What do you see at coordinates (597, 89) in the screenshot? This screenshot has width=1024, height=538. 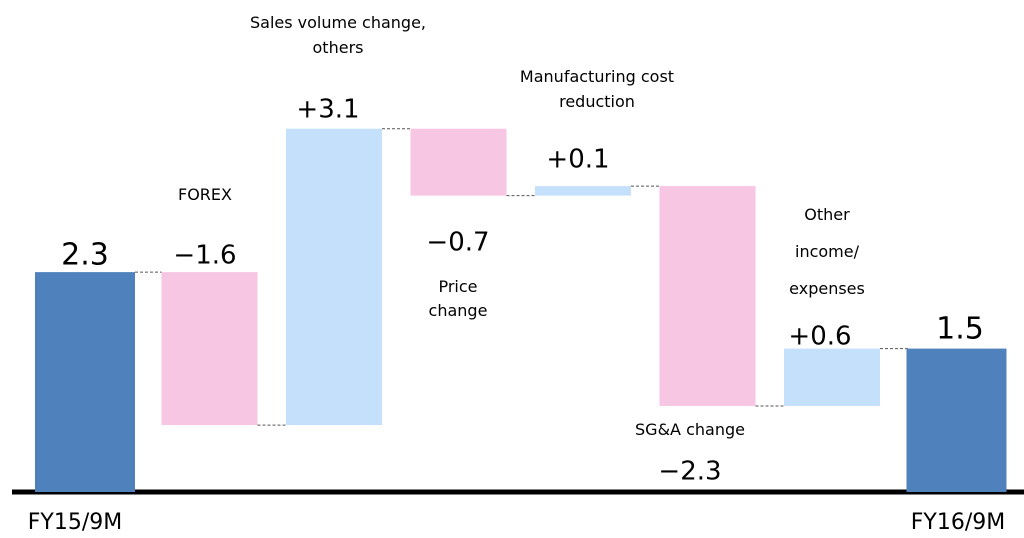 I see `category-label: Manufacturing cost reduction` at bounding box center [597, 89].